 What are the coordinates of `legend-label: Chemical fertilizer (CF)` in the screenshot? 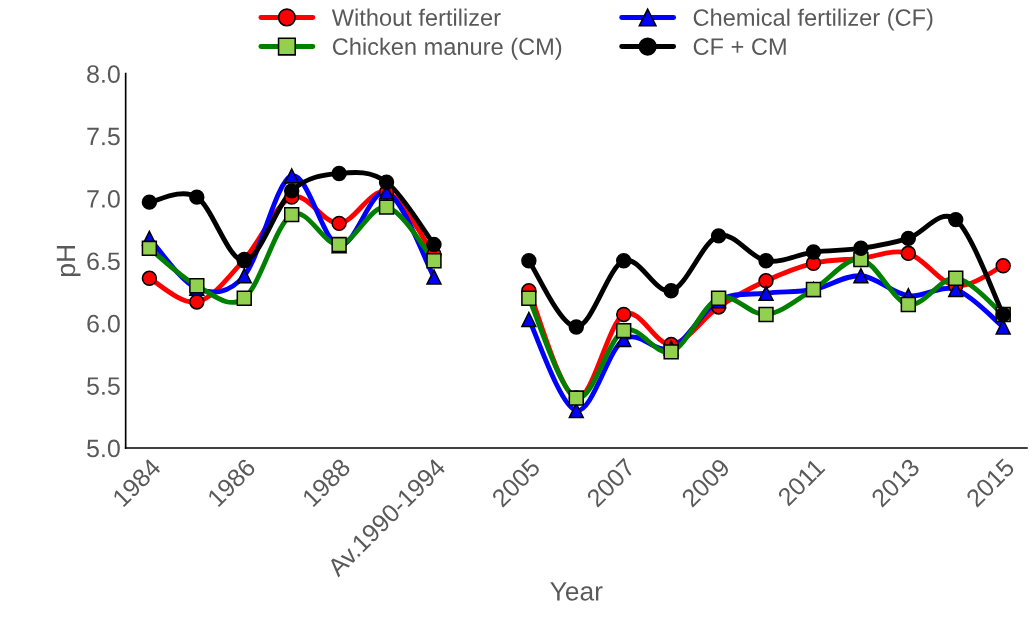 It's located at (813, 19).